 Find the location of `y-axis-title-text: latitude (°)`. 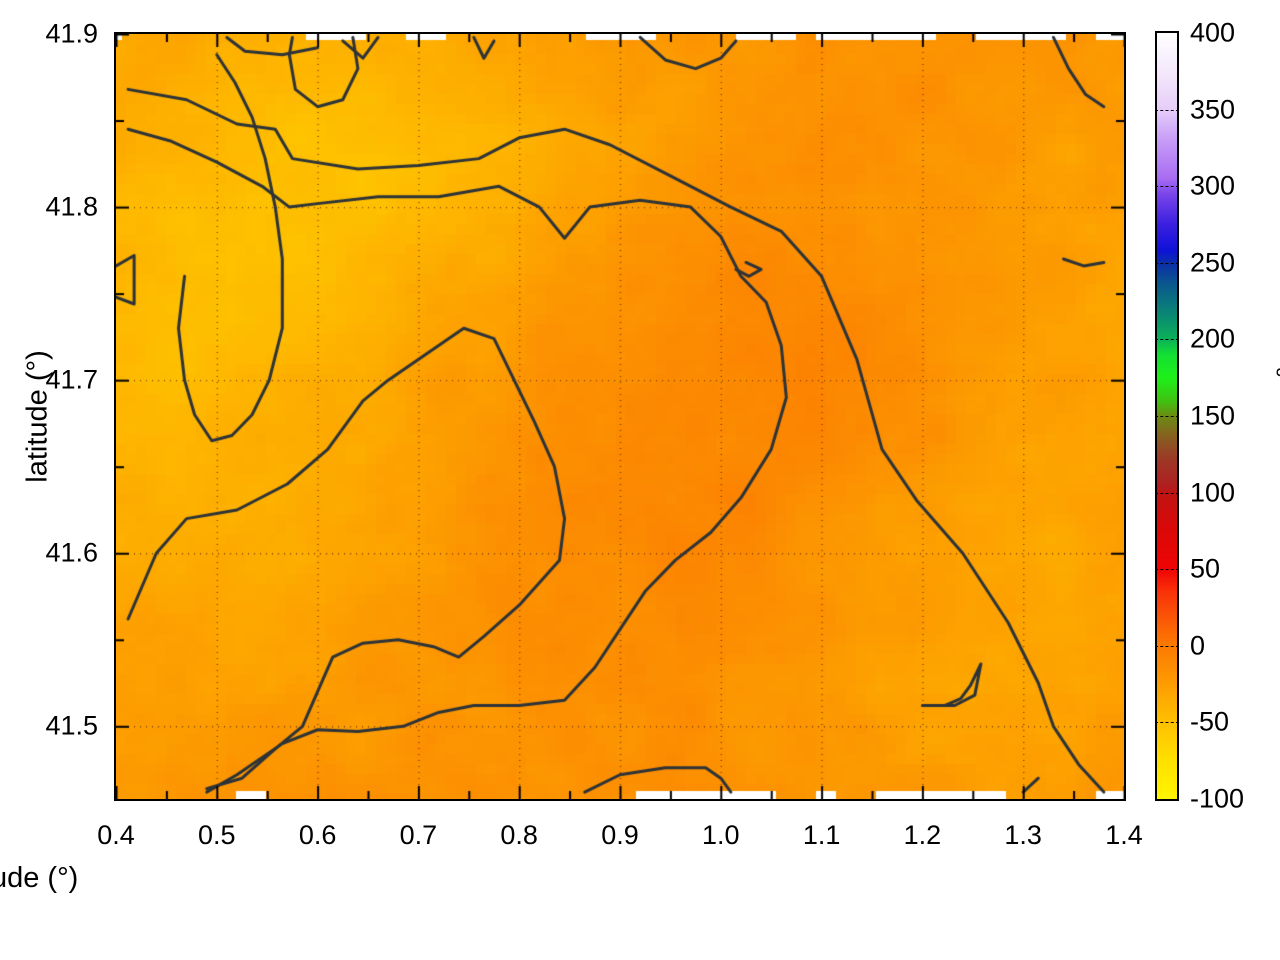

y-axis-title-text: latitude (°) is located at coordinates (37, 416).